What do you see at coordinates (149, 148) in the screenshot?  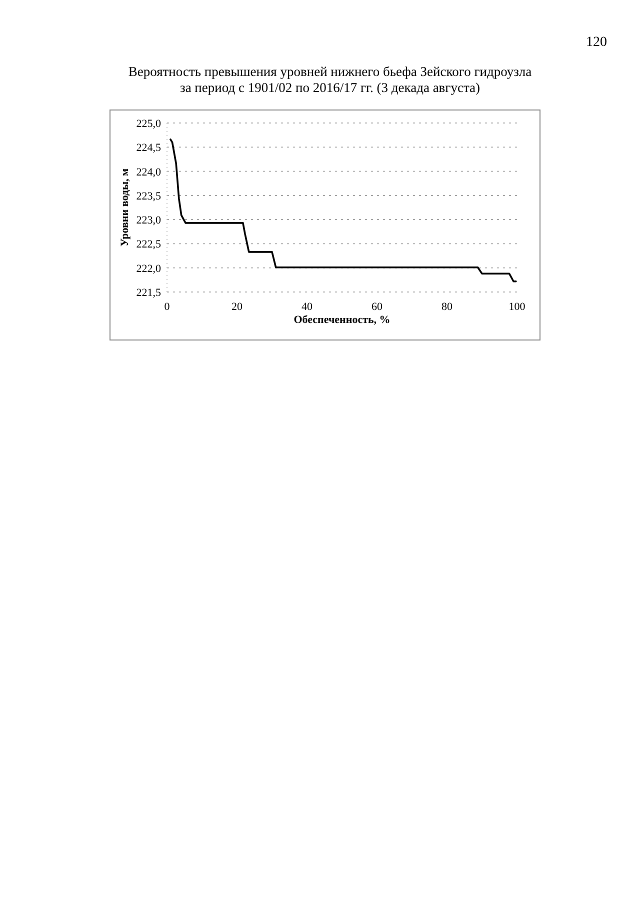 I see `y-tick-label: 224,5` at bounding box center [149, 148].